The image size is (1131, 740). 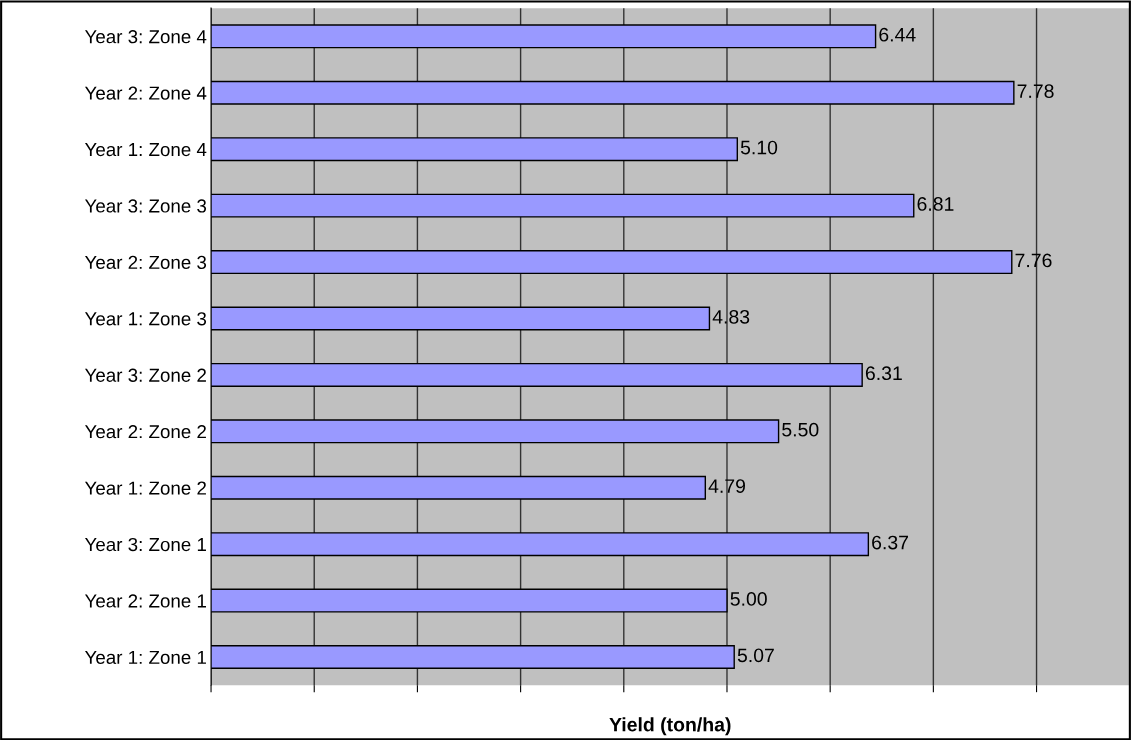 I want to click on data-label: 6.31, so click(x=883, y=373).